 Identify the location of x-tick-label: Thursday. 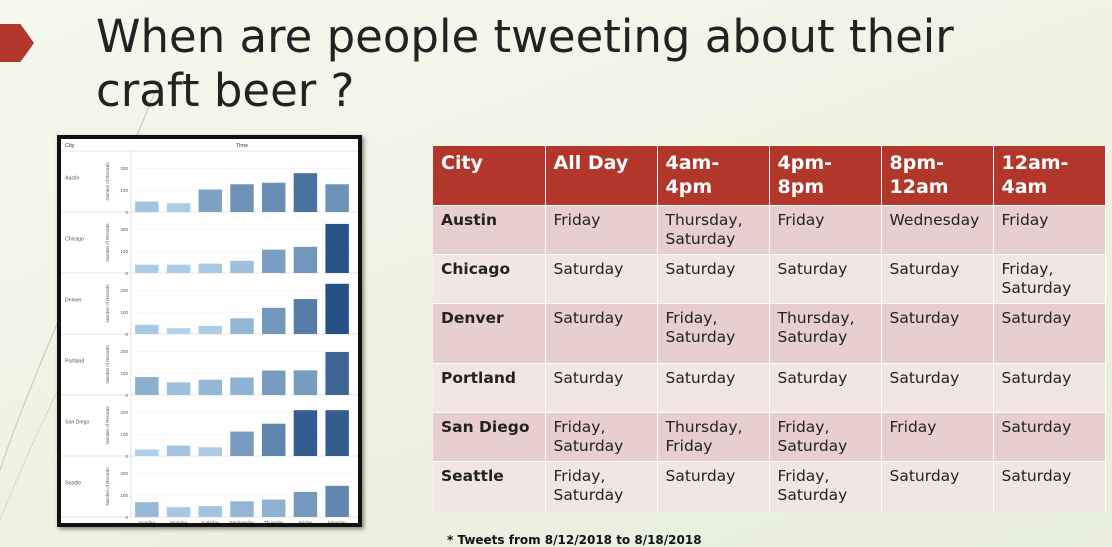
(274, 521).